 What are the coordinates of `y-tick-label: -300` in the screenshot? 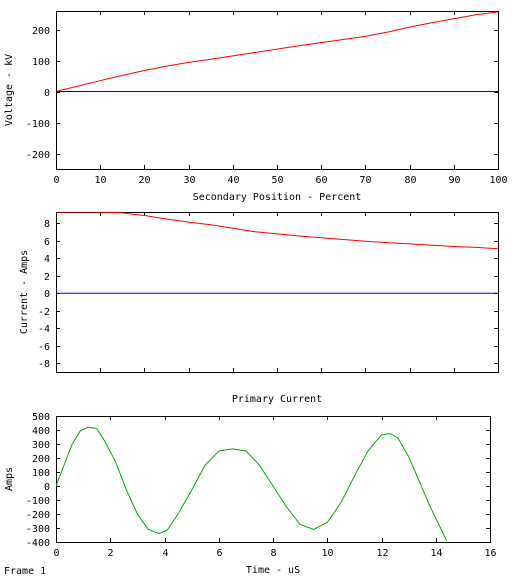 It's located at (38, 529).